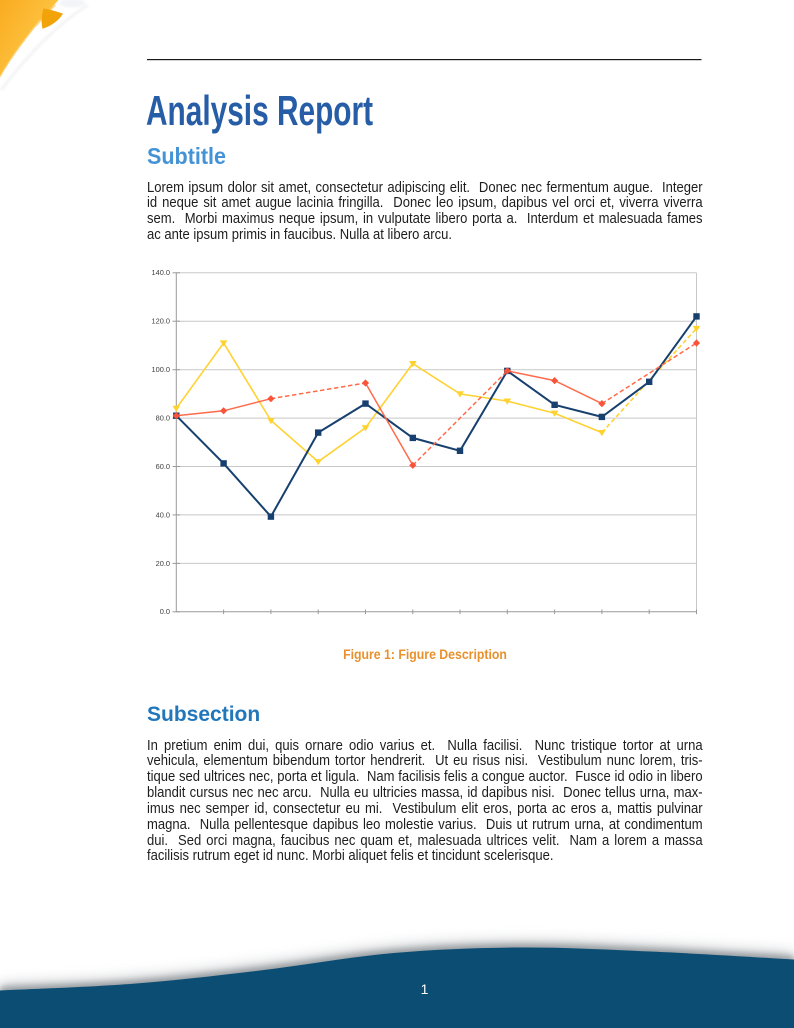 This screenshot has width=794, height=1028. I want to click on svg-text: 120.0, so click(161, 321).